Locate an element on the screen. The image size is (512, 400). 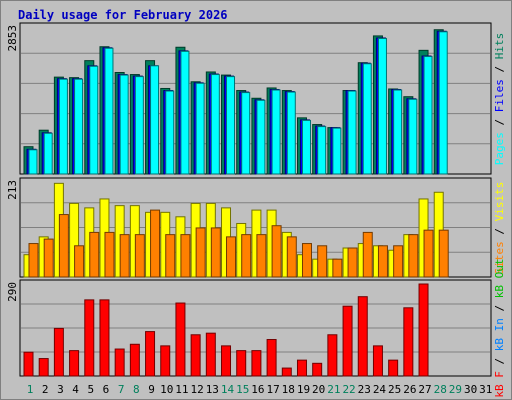
x-tick-label-day-31: 31 is located at coordinates (485, 389).